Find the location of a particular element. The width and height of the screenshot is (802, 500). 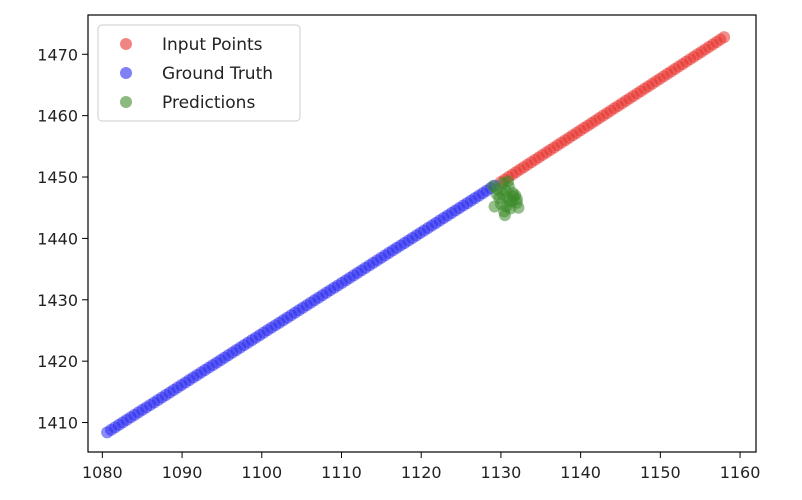

y-tick-label: 1450 is located at coordinates (57, 177).